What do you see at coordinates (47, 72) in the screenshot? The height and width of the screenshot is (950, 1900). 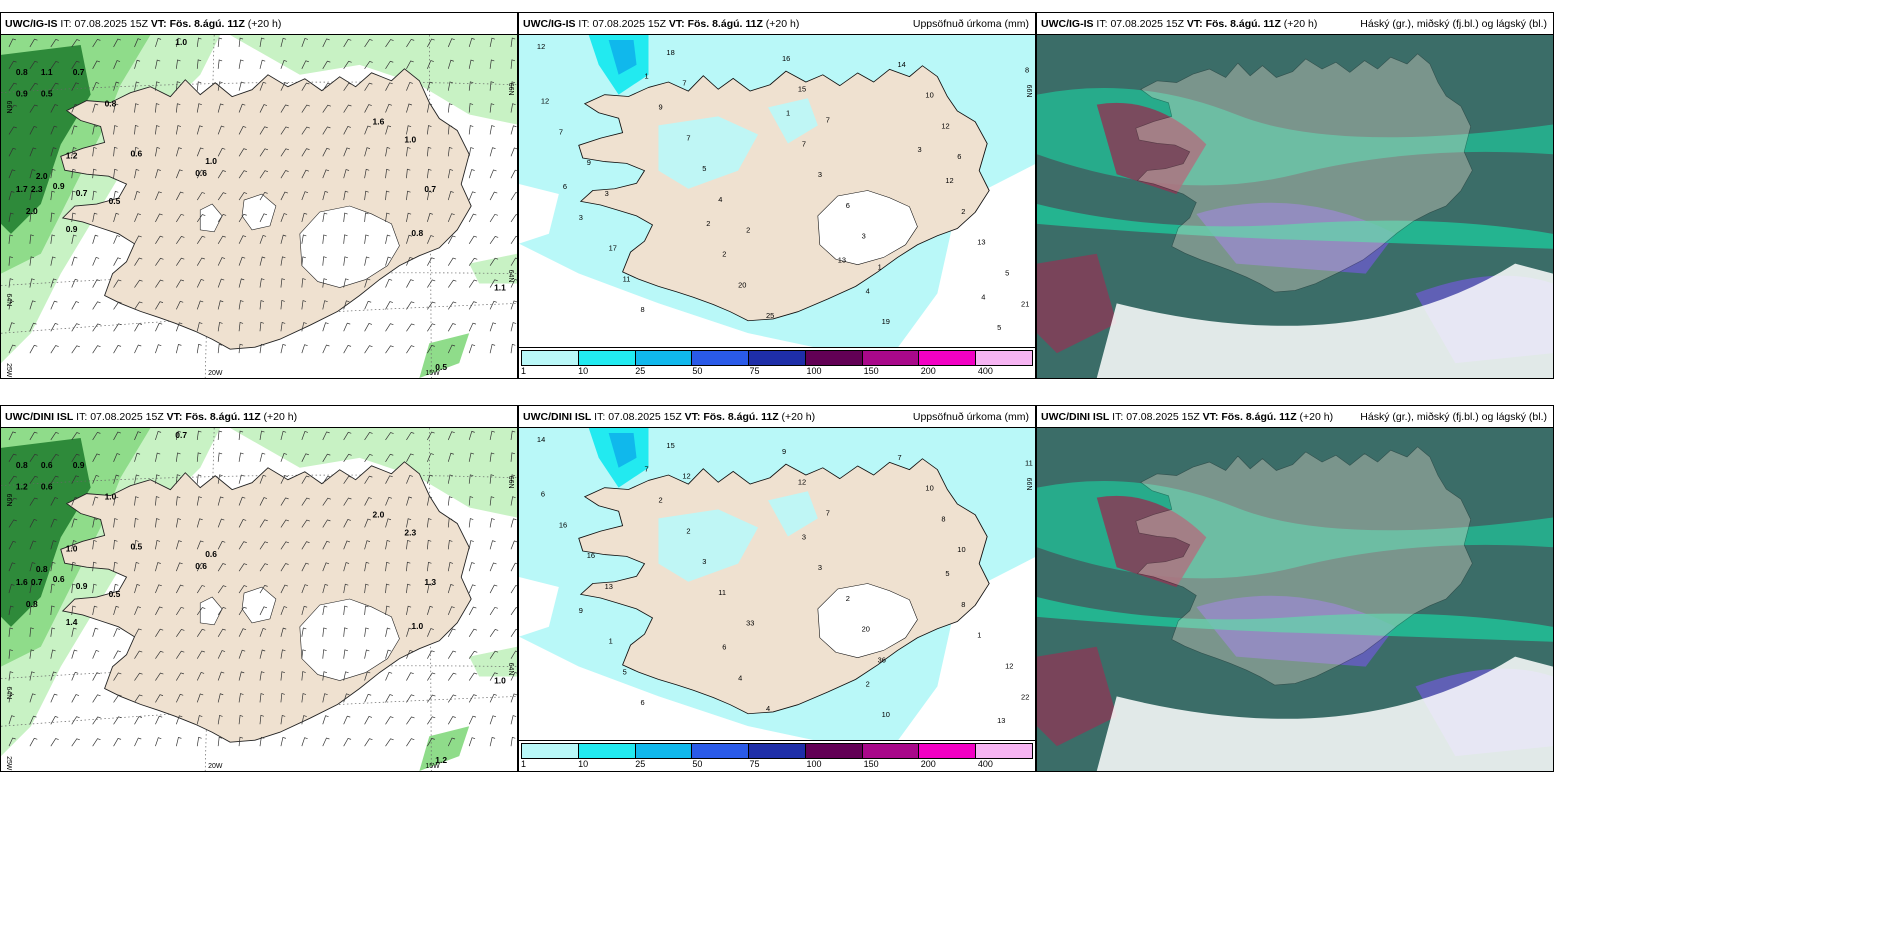 I see `value-label: 1.1` at bounding box center [47, 72].